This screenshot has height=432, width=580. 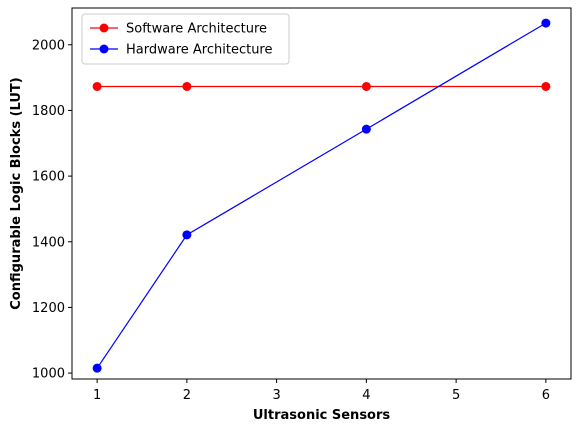 I want to click on y-tick-label: 1400, so click(x=48, y=242).